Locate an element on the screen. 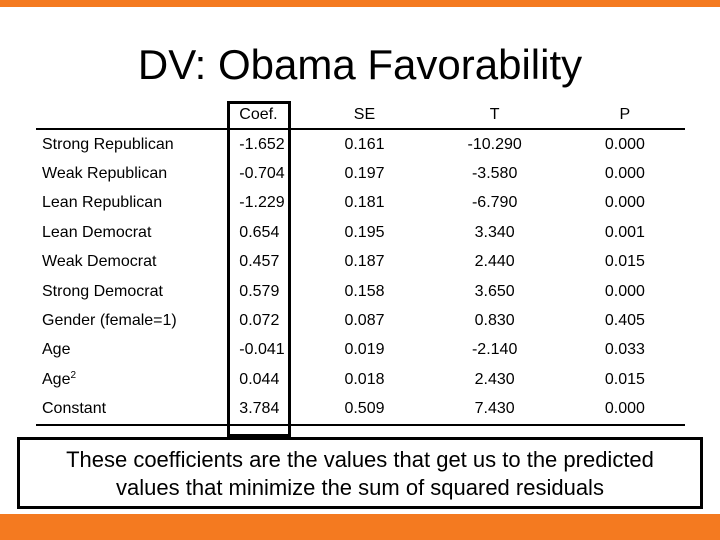 The width and height of the screenshot is (720, 540). coef-value: 0.457 is located at coordinates (259, 262).